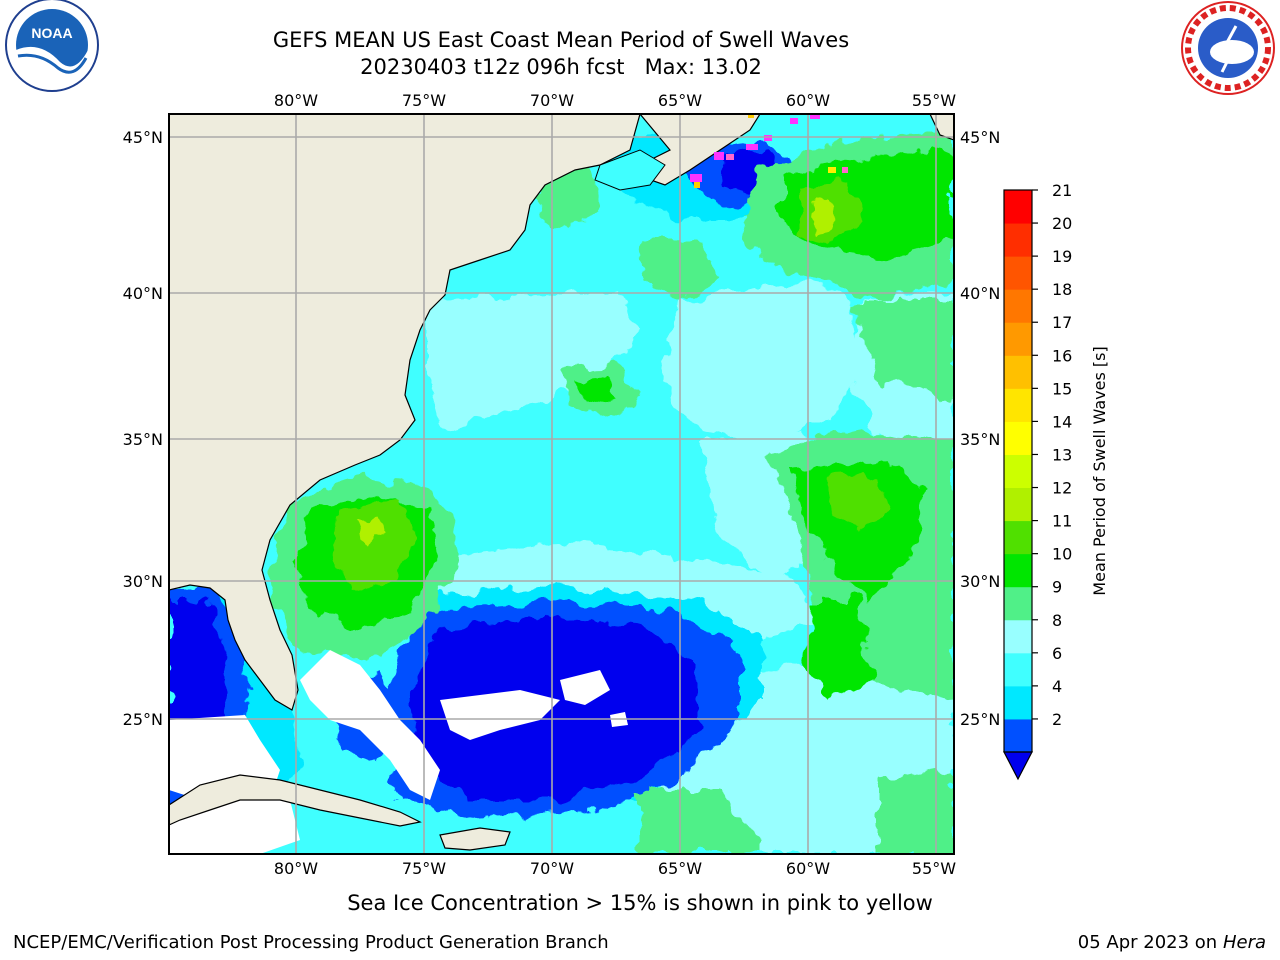 The height and width of the screenshot is (960, 1280). Describe the element at coordinates (1057, 719) in the screenshot. I see `colorbar-tick-label: 2` at that location.